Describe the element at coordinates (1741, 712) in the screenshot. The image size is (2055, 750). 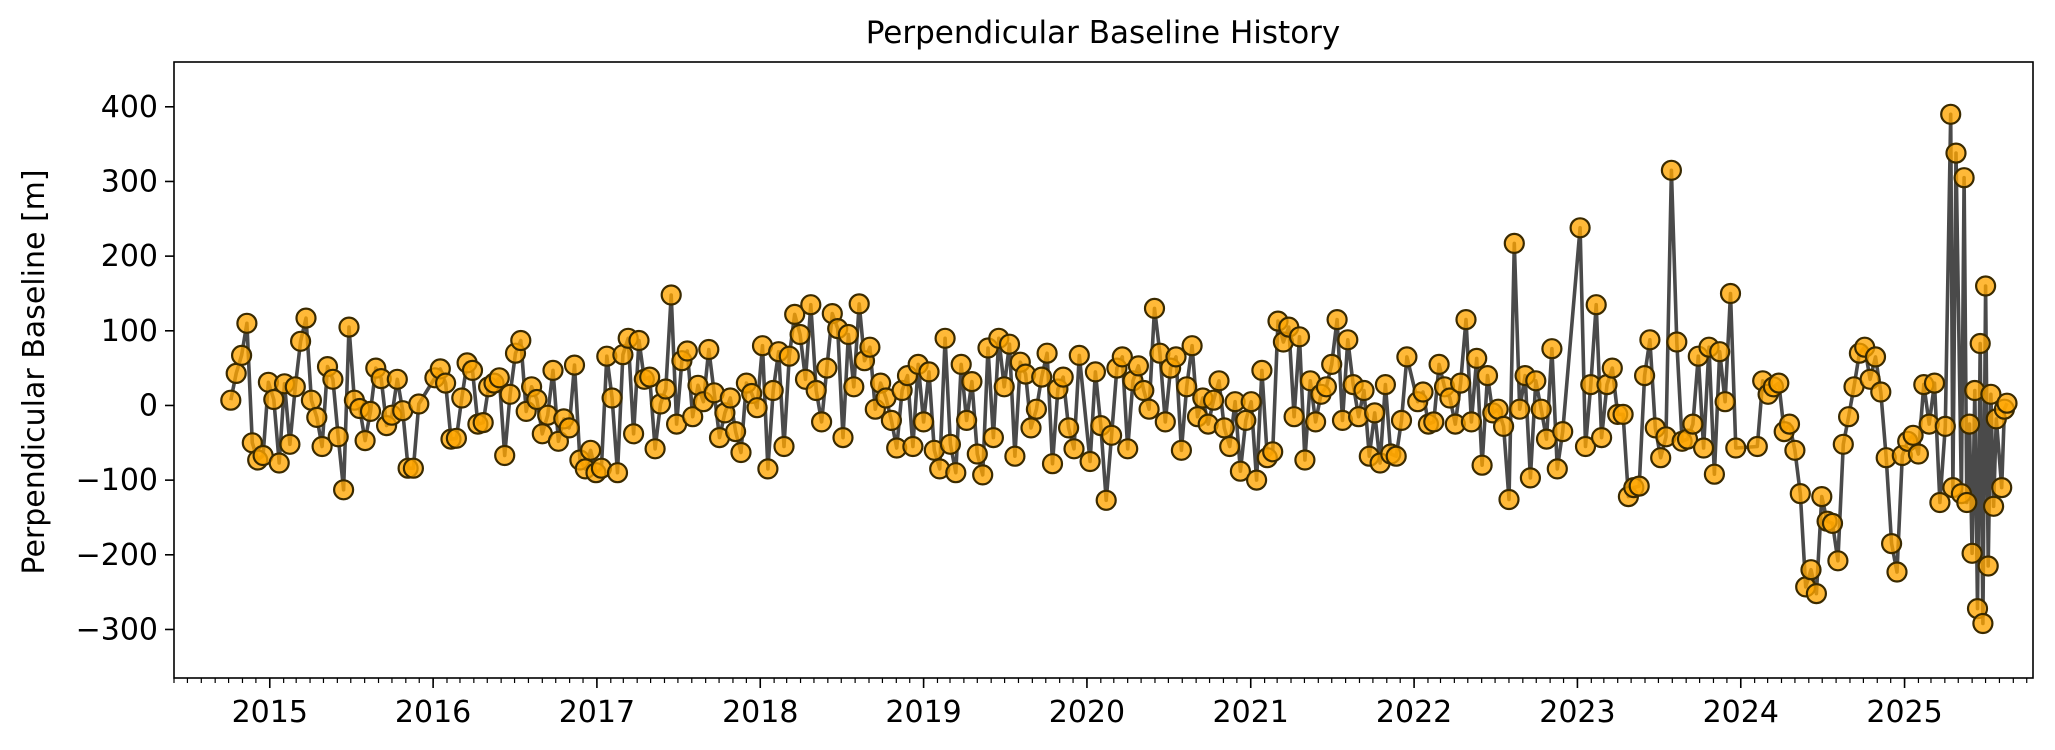
I see `x-tick-label: 2024` at that location.